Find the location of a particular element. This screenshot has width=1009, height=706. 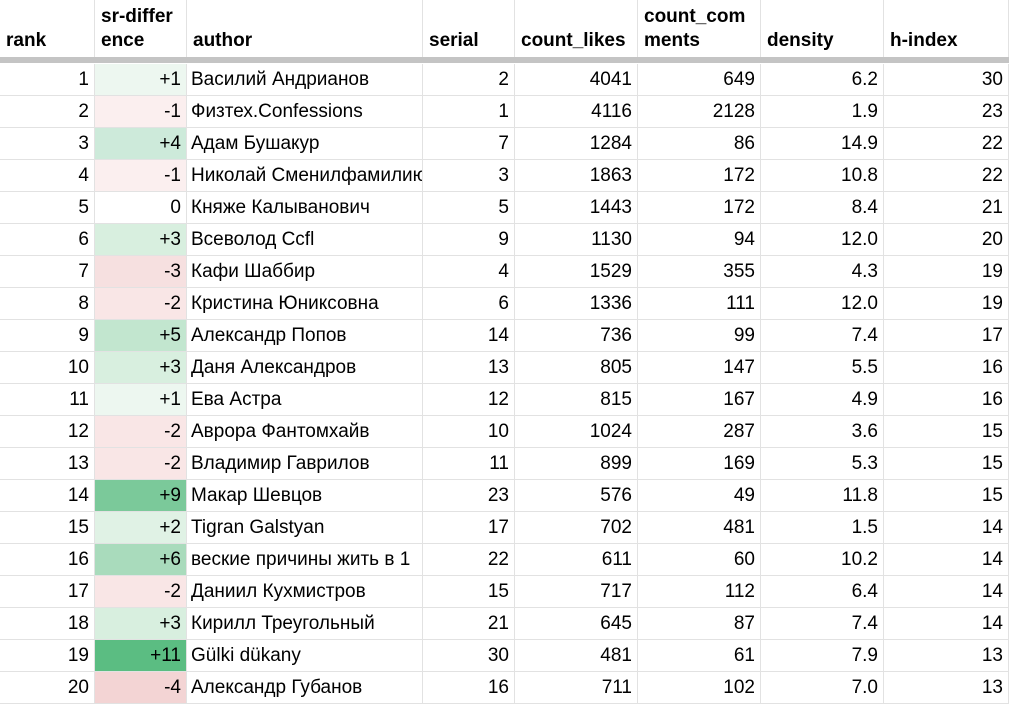

cell-h-index: 20 is located at coordinates (946, 240).